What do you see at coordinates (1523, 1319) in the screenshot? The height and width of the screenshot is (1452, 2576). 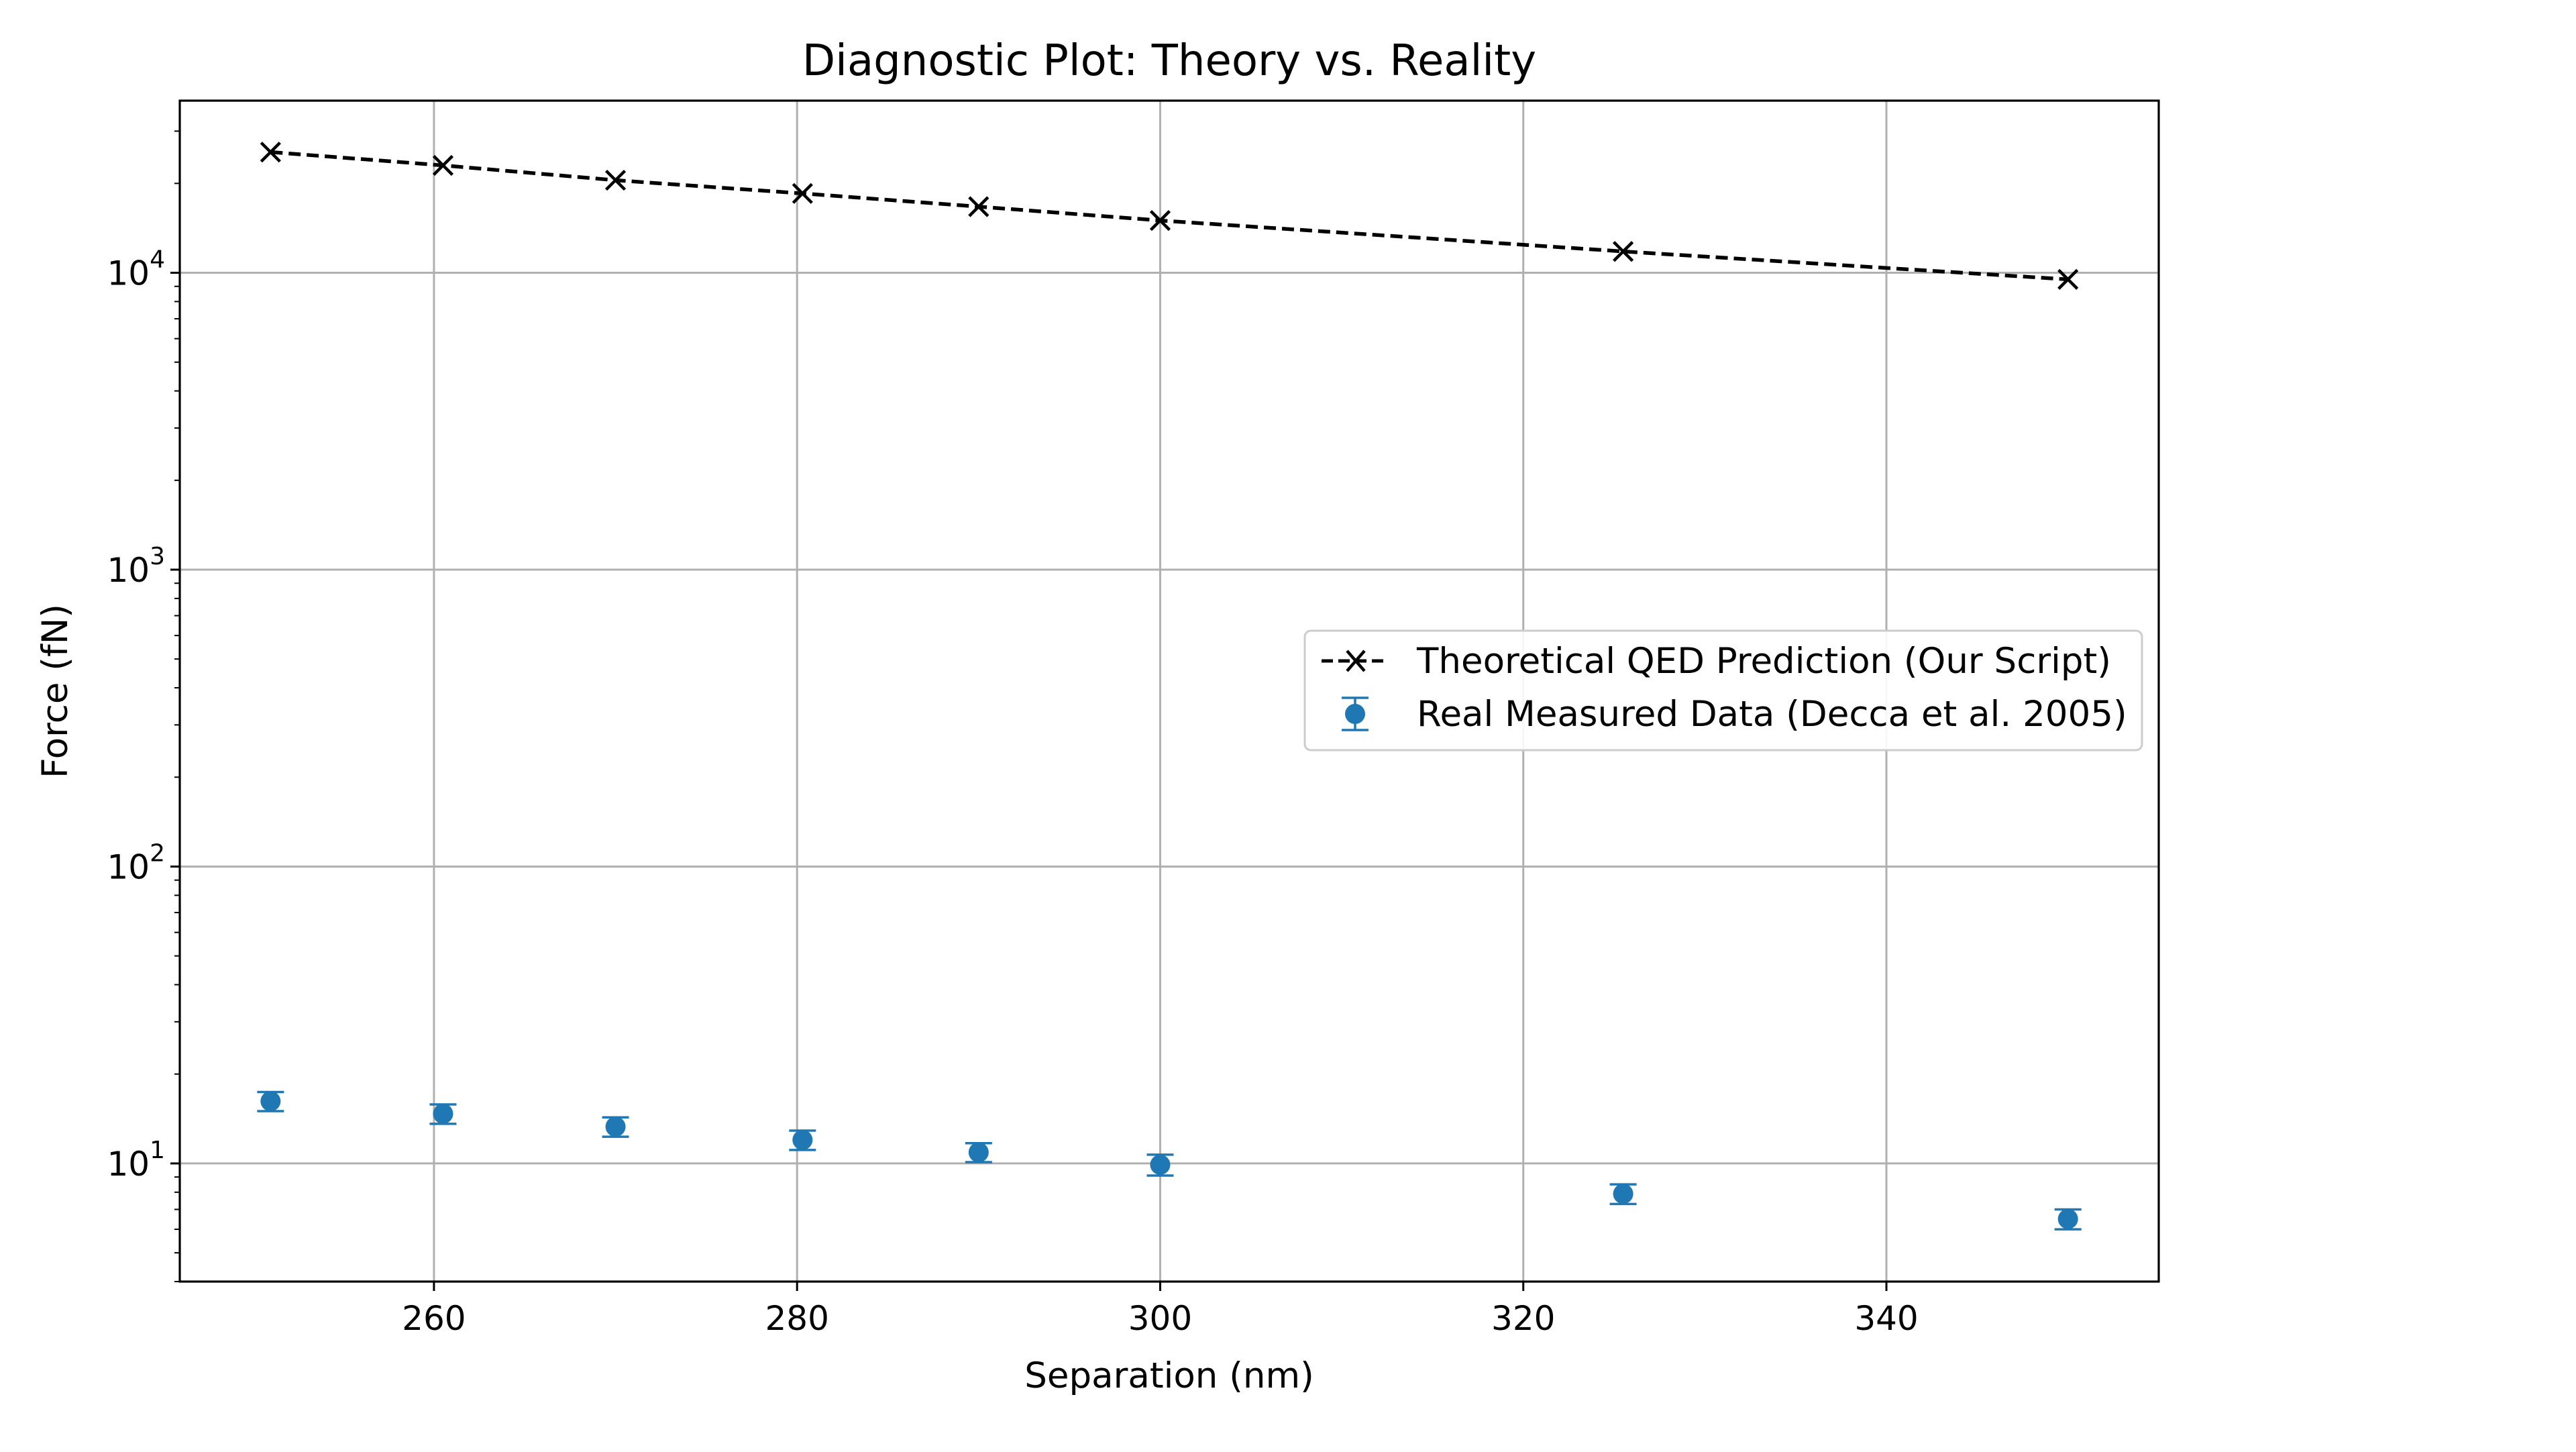 I see `x-tick-label: 320` at bounding box center [1523, 1319].